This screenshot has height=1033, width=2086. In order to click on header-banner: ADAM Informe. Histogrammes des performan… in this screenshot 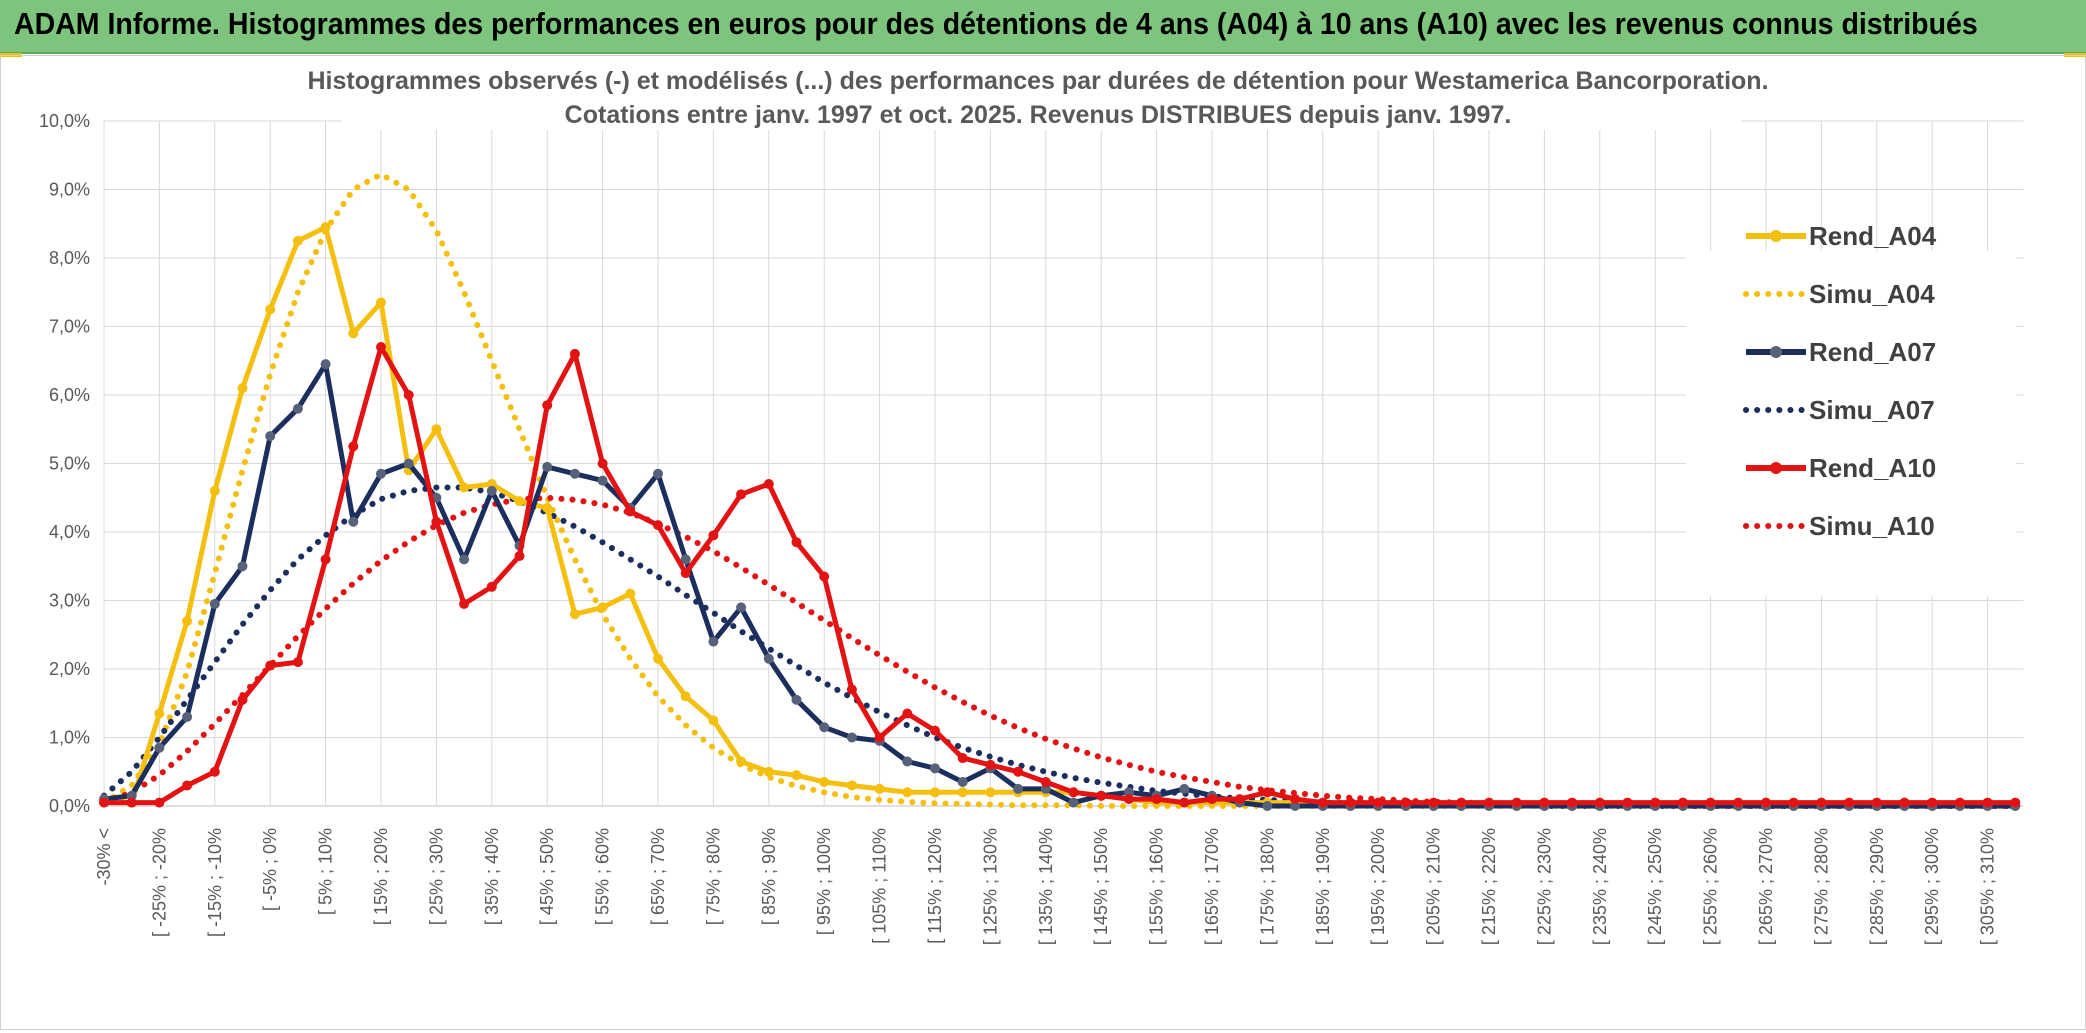, I will do `click(1043, 27)`.